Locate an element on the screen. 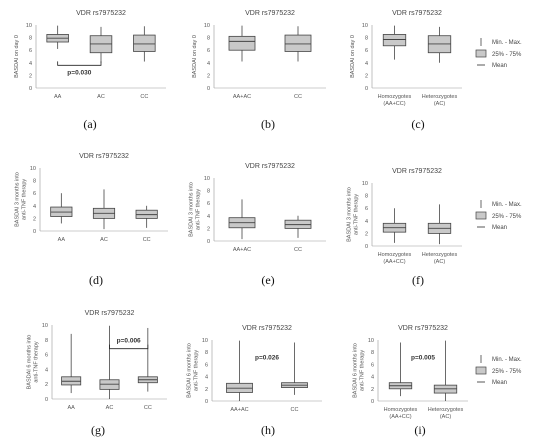 The image size is (550, 443). panel-letter: (i) is located at coordinates (419, 430).